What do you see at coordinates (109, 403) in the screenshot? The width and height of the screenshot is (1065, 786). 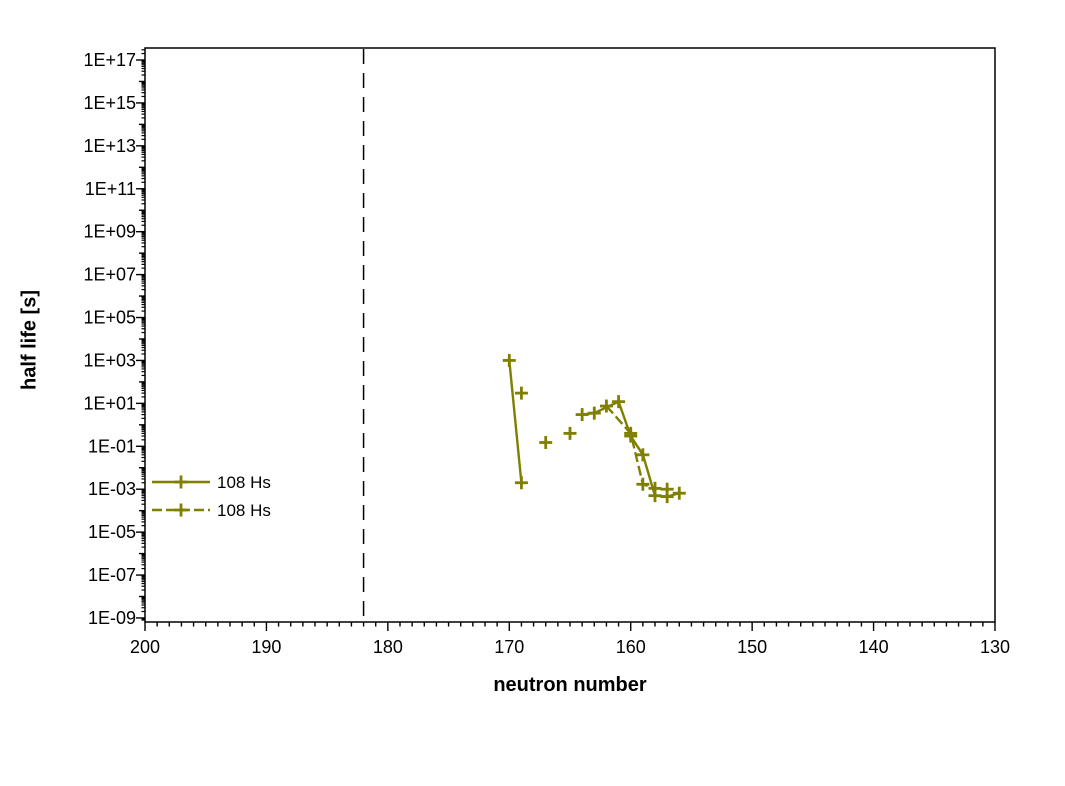 I see `y-tick-label: 1E+01` at bounding box center [109, 403].